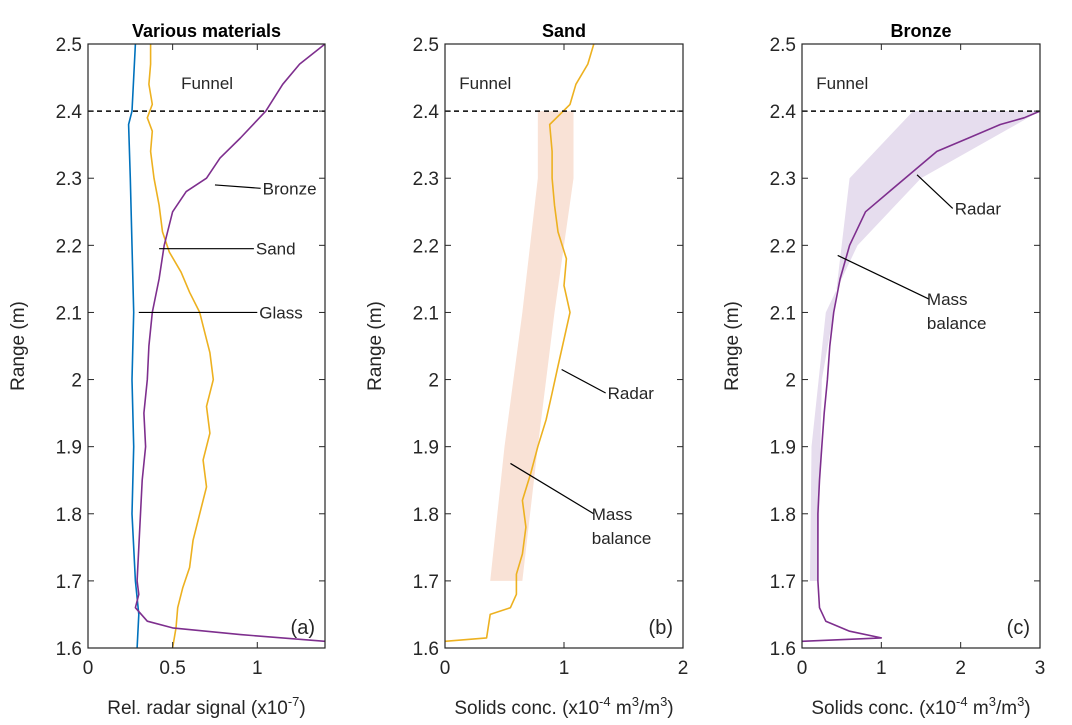 The height and width of the screenshot is (725, 1072). I want to click on panel-label: (c), so click(1018, 628).